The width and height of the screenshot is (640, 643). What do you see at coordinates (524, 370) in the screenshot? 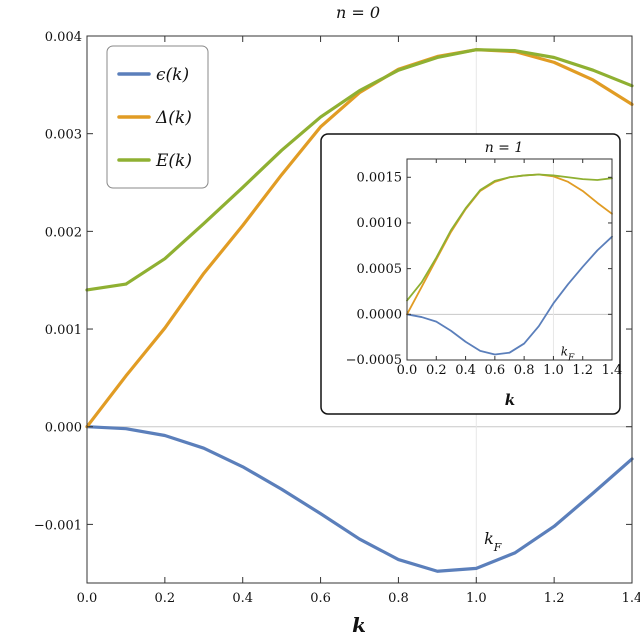
I see `inset-x-tick-label: 0.8` at bounding box center [524, 370].